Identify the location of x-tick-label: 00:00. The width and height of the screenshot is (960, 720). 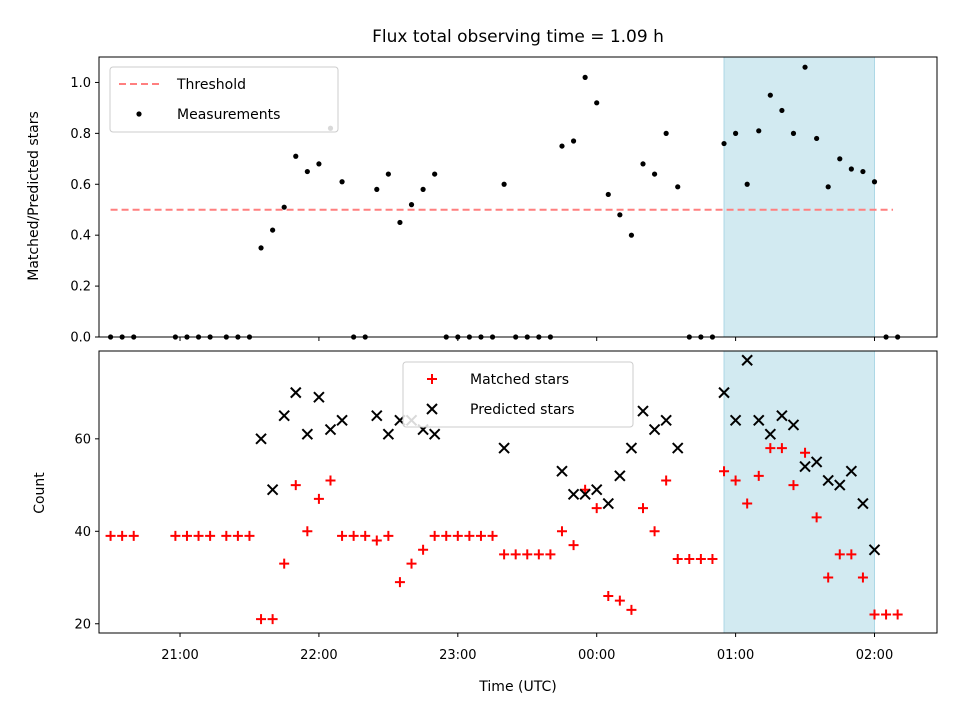
(596, 655).